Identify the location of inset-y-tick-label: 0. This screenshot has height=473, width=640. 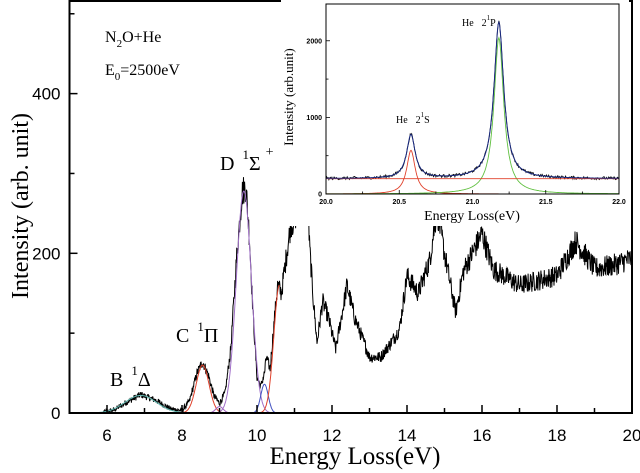
(320, 195).